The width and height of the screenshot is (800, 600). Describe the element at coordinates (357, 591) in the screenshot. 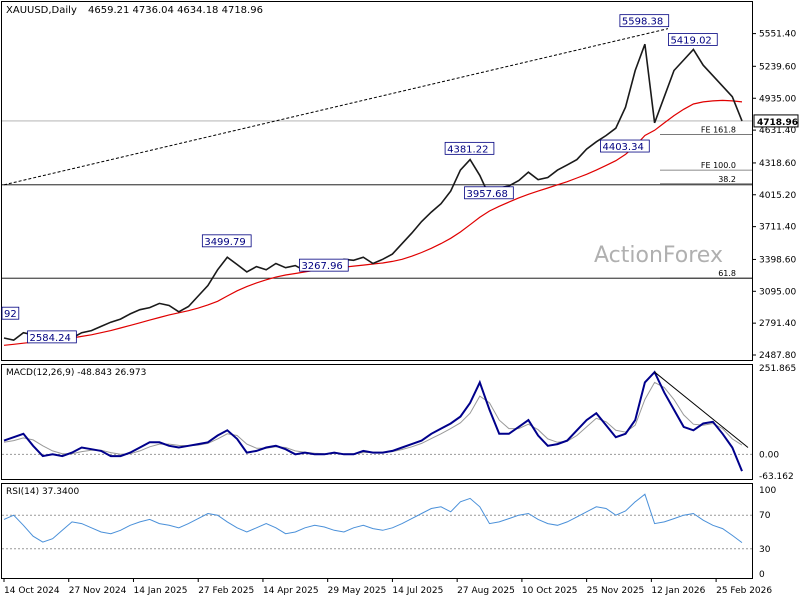

I see `x-tick-label: 29 May 2025` at that location.